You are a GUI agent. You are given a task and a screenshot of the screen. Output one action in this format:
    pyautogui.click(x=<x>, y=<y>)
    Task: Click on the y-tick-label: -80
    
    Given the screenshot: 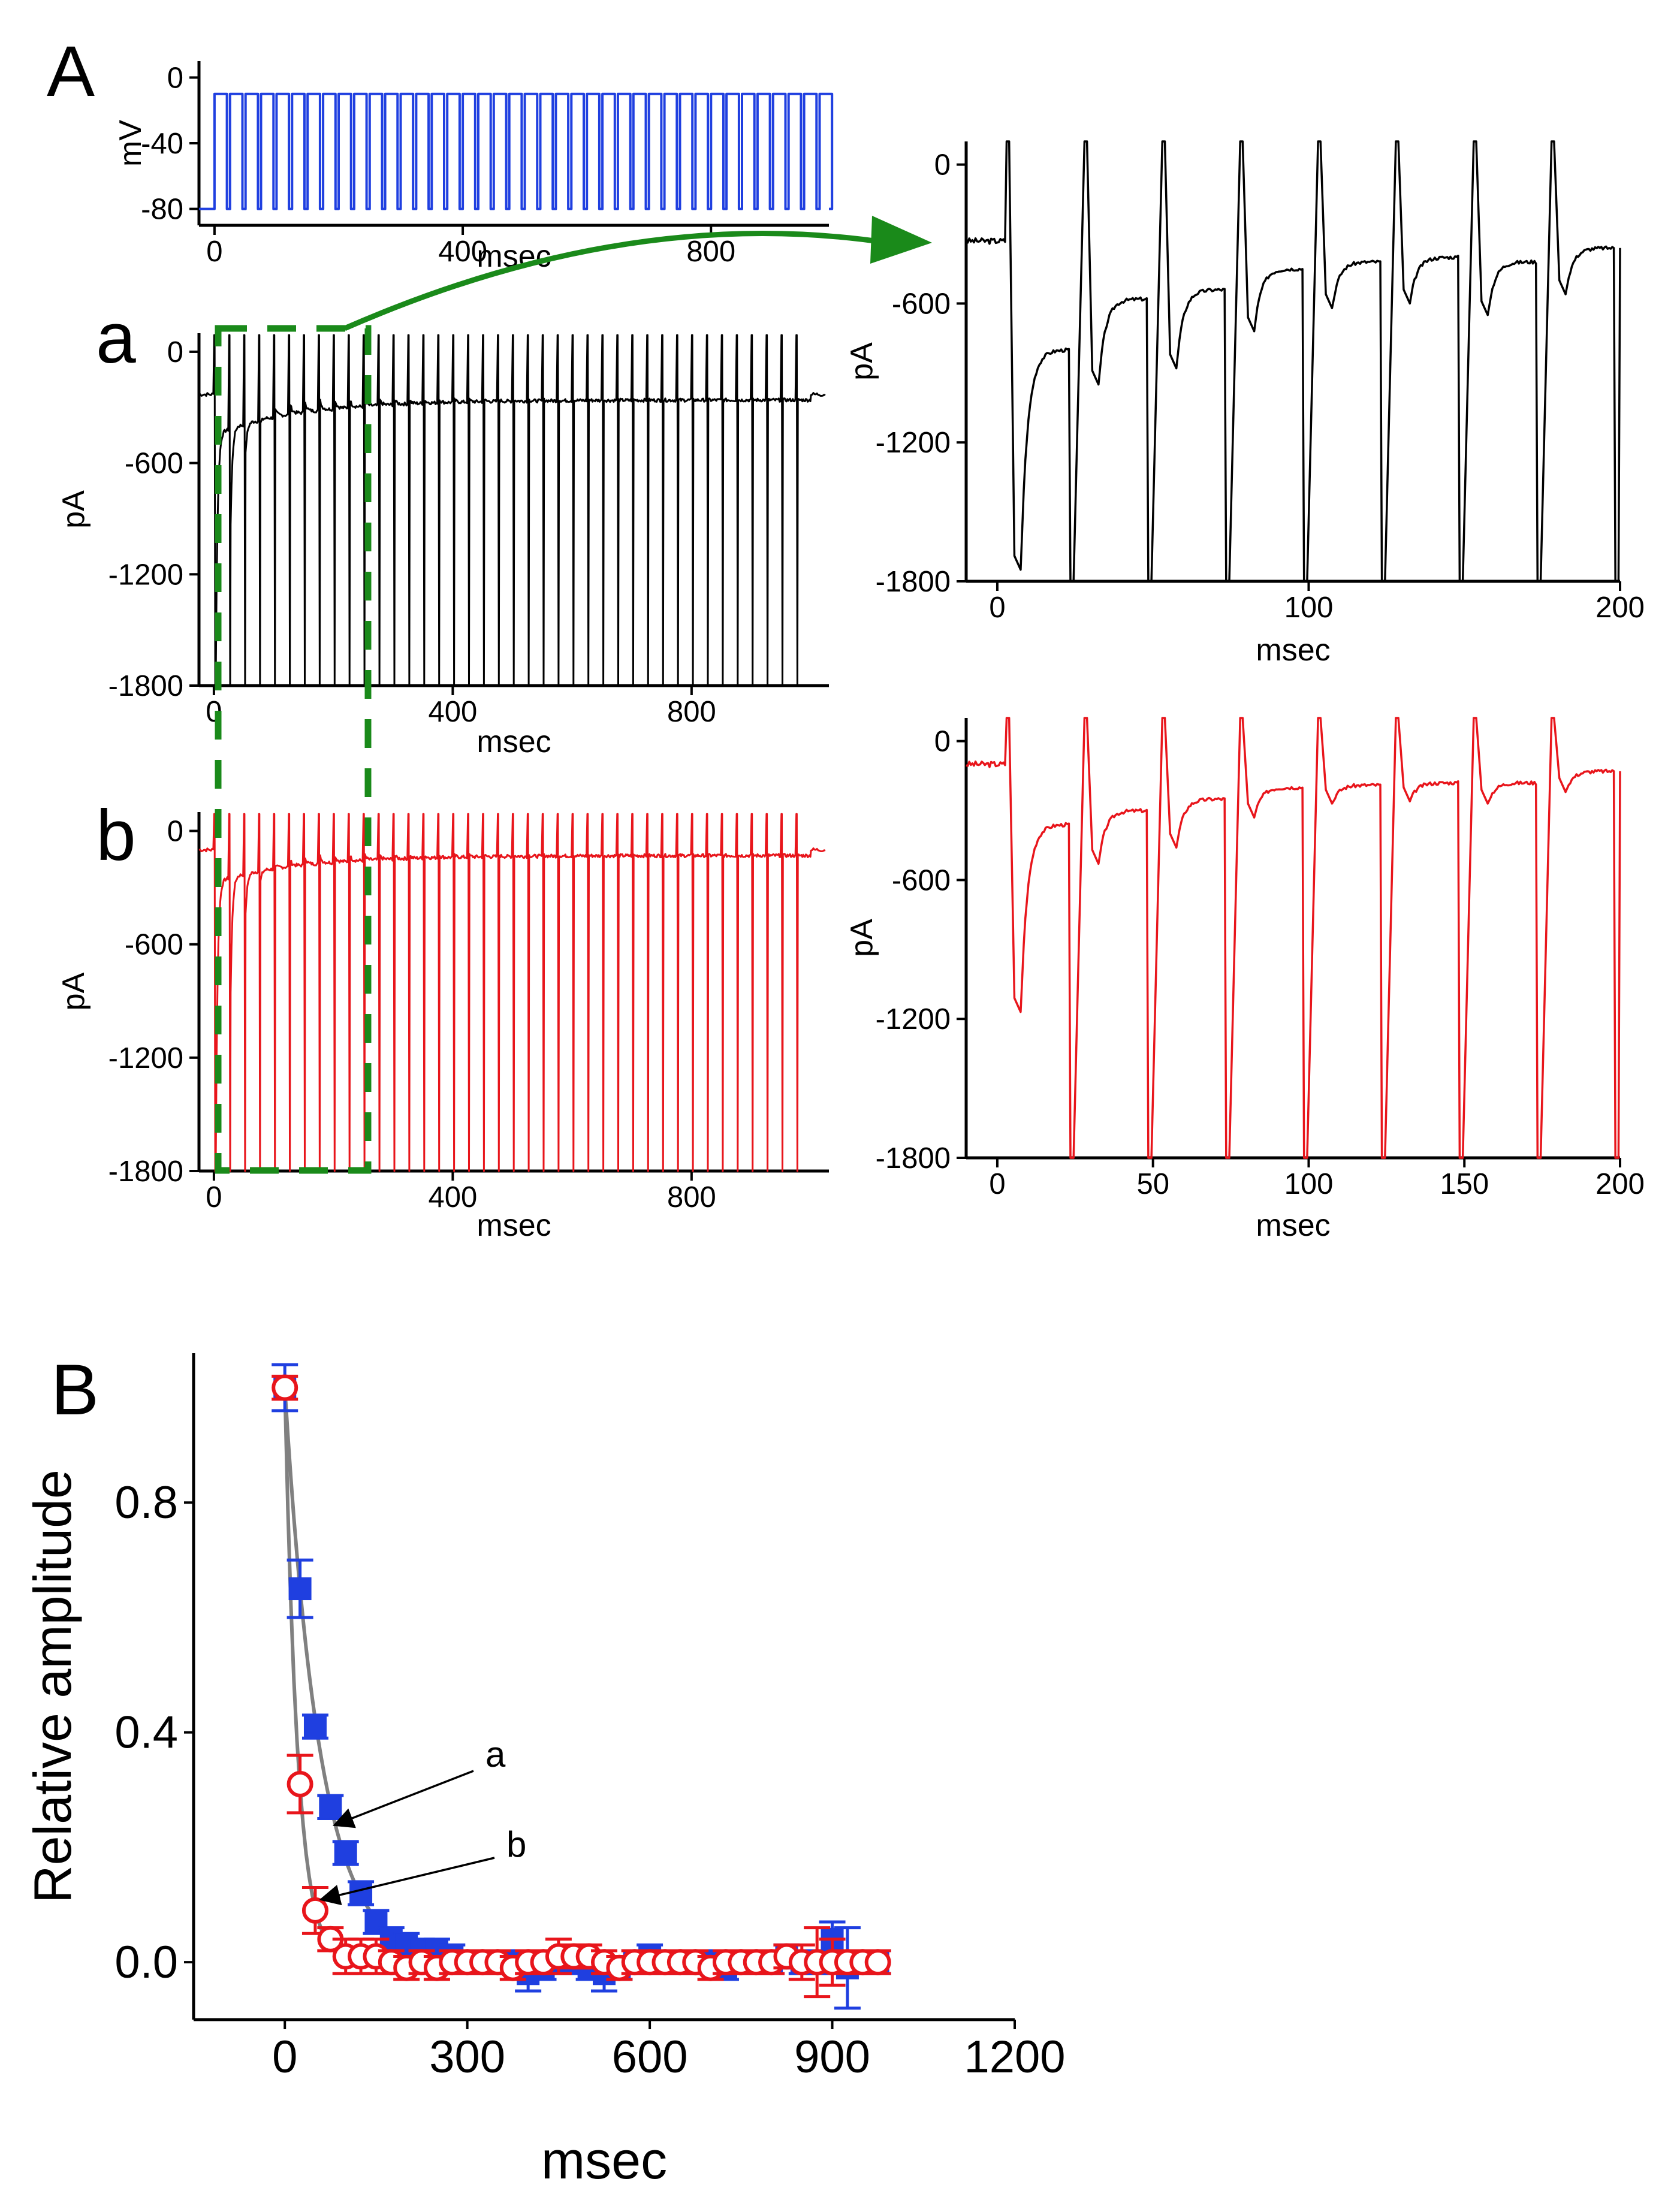 What is the action you would take?
    pyautogui.click(x=162, y=210)
    